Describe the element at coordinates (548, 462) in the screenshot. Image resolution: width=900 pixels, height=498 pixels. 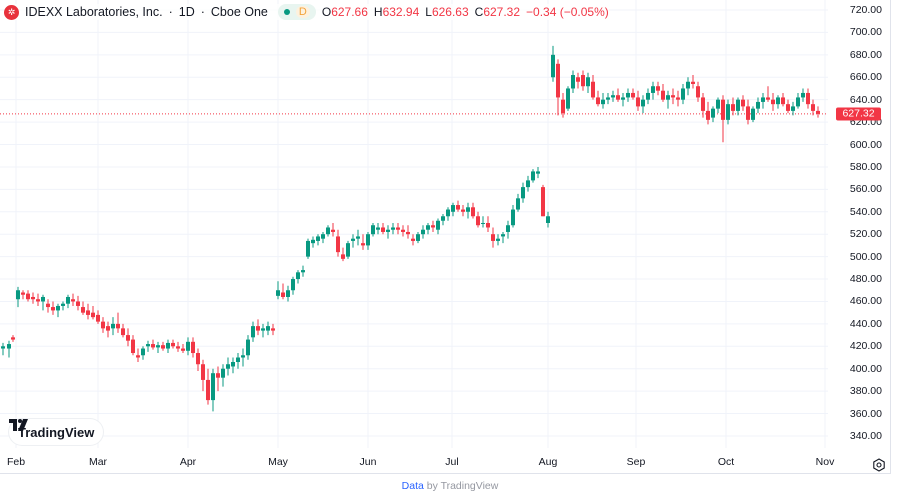
I see `time-tick-label: Aug` at that location.